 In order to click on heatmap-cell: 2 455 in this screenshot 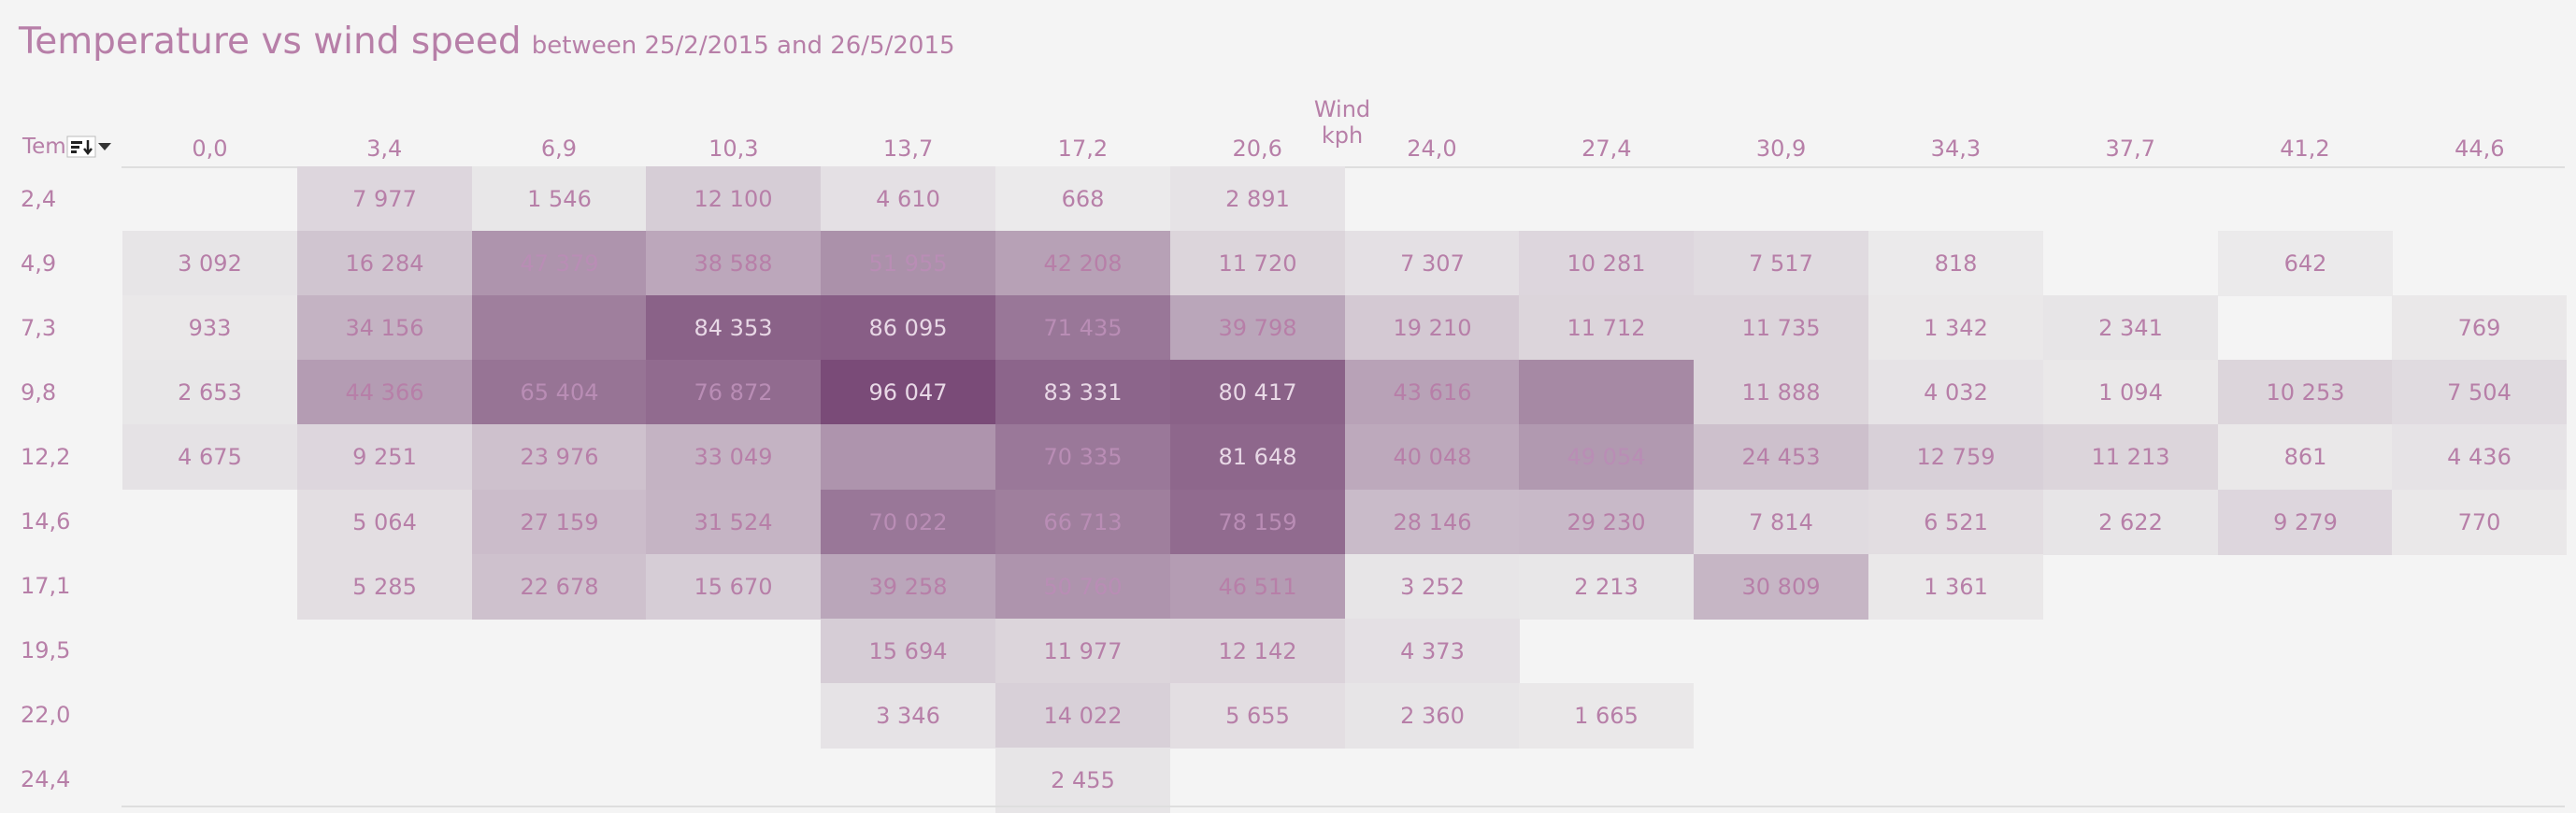, I will do `click(1082, 780)`.